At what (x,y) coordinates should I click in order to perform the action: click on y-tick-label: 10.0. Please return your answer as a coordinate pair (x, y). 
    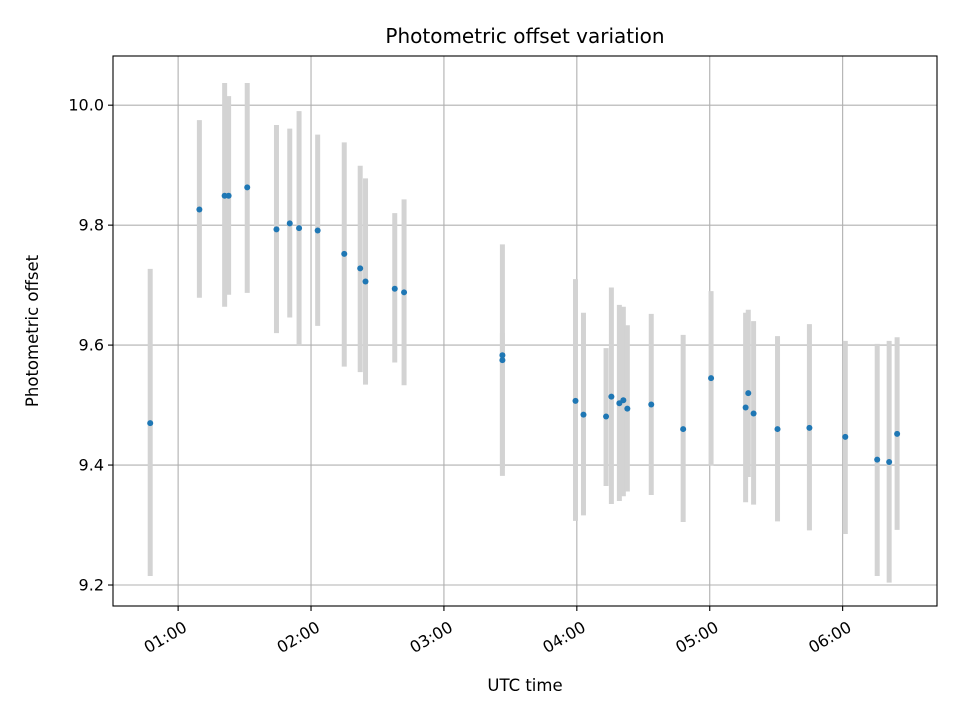
    Looking at the image, I should click on (86, 105).